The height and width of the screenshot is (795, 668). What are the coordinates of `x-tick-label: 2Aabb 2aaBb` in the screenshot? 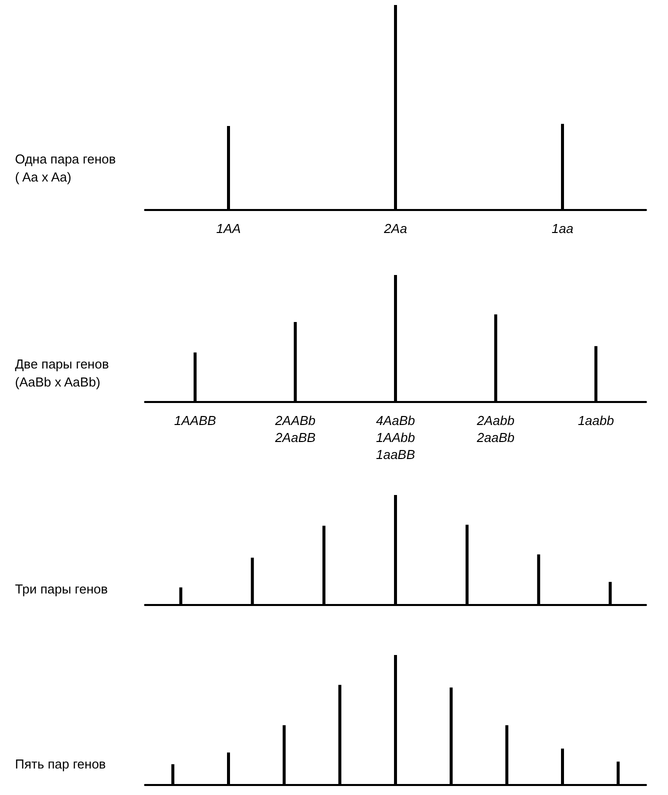 It's located at (495, 429).